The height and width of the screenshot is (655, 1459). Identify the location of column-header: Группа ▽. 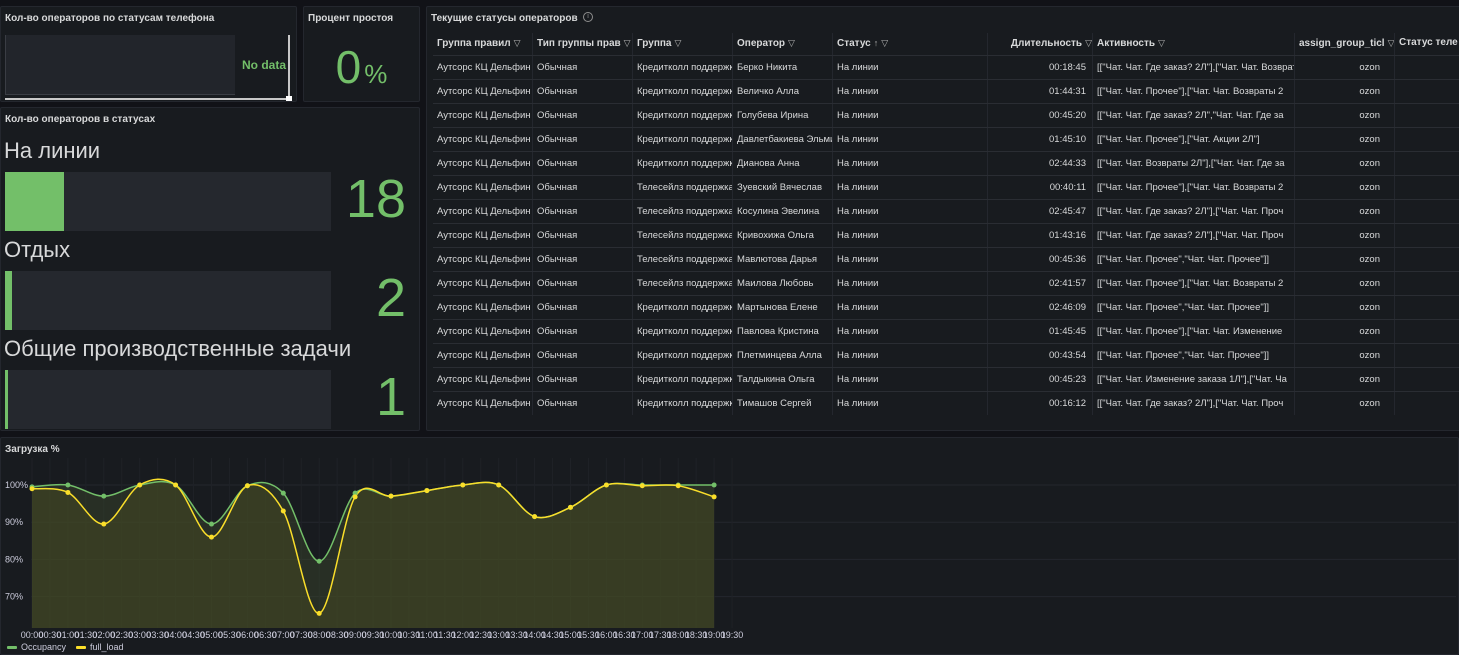
(683, 44).